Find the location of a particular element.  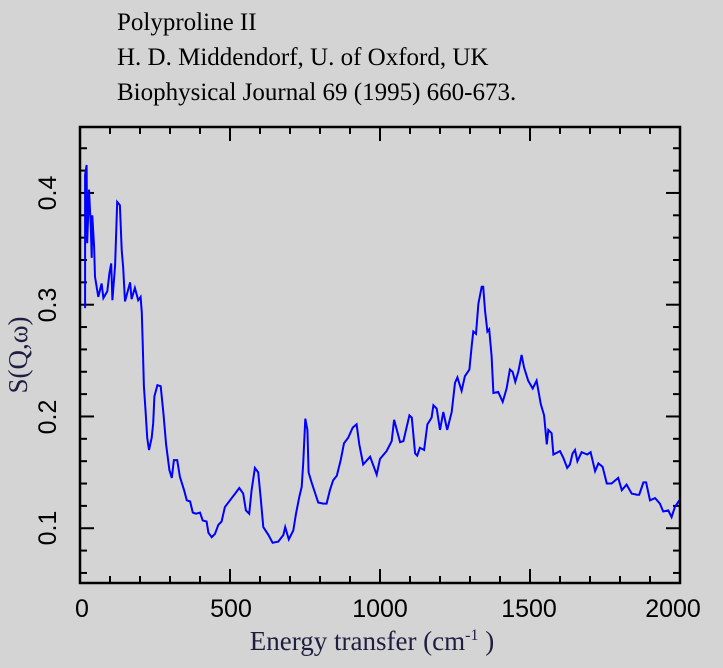

title-line-2: H. D. Middendorf, U. of Oxford, UK is located at coordinates (302, 57).